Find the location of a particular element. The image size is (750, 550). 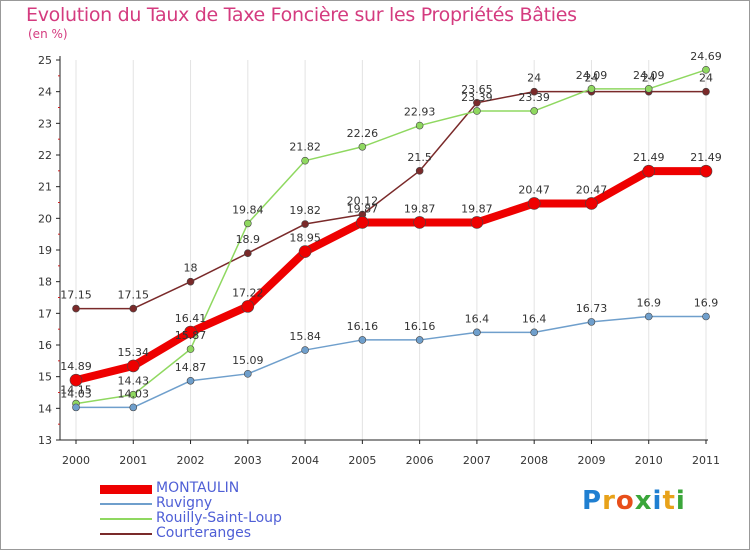

data-label: 16.41 is located at coordinates (191, 318).